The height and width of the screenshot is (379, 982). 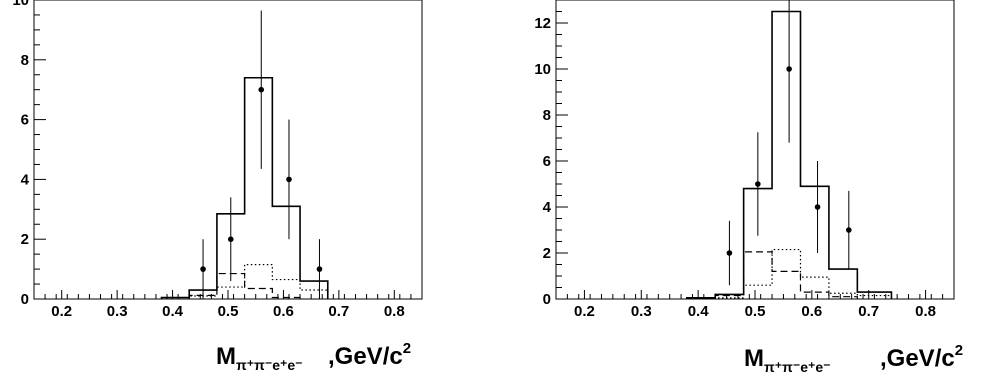 What do you see at coordinates (25, 60) in the screenshot?
I see `left-ytick-label: 8` at bounding box center [25, 60].